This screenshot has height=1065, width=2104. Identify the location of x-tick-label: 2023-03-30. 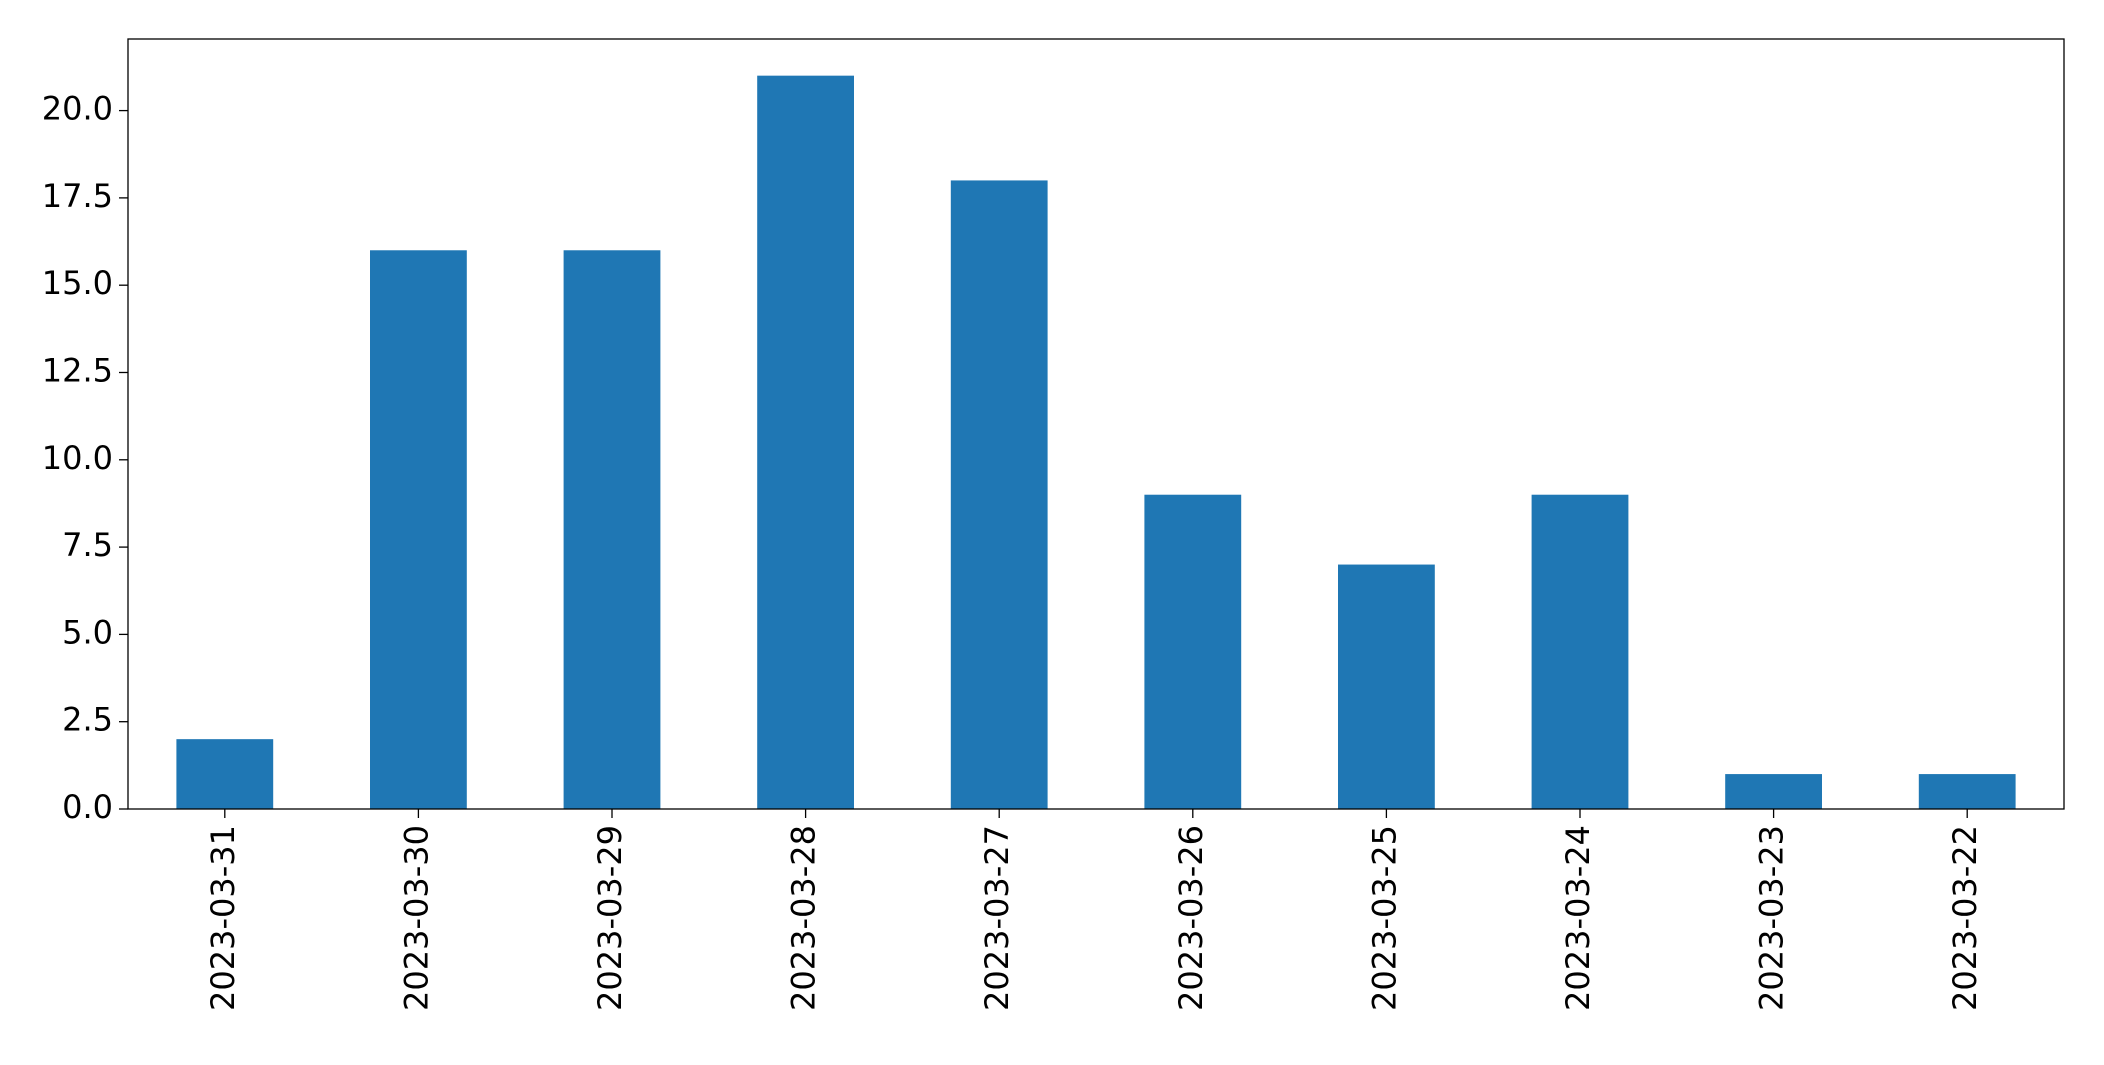
(416, 918).